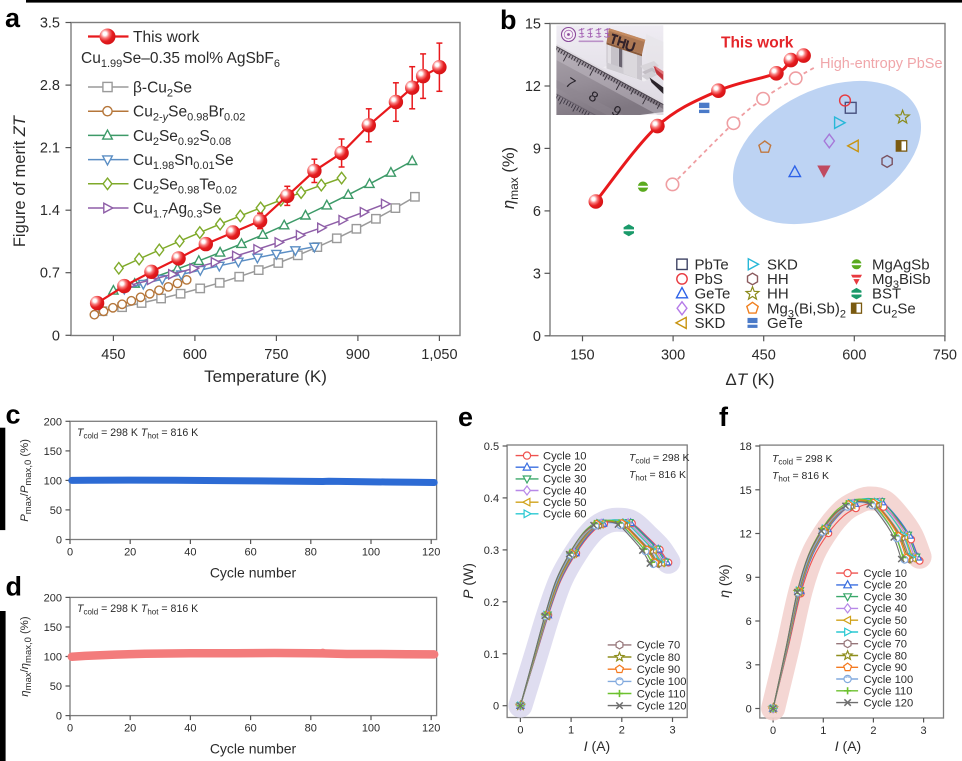 The width and height of the screenshot is (962, 761). I want to click on svg-text: b, so click(508, 20).